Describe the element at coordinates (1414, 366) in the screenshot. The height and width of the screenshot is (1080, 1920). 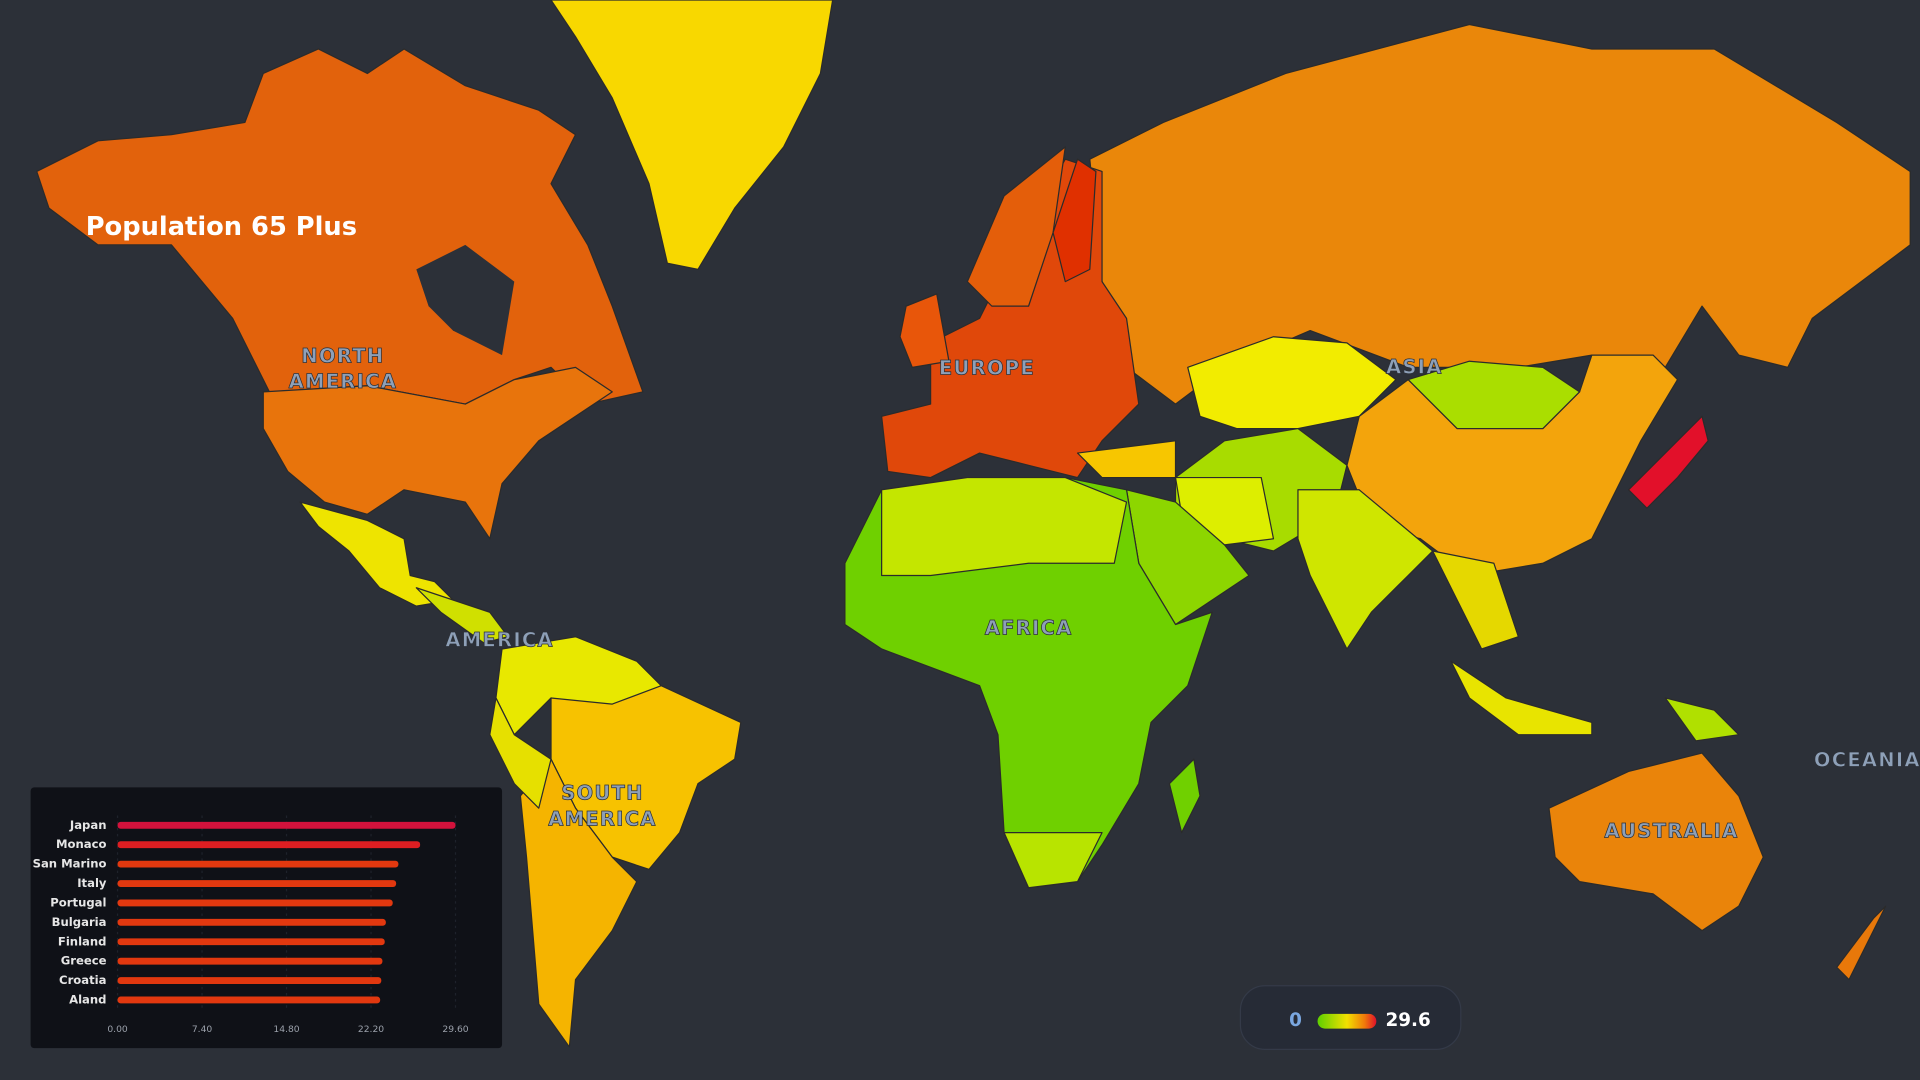
I see `region-label: ASIA` at that location.